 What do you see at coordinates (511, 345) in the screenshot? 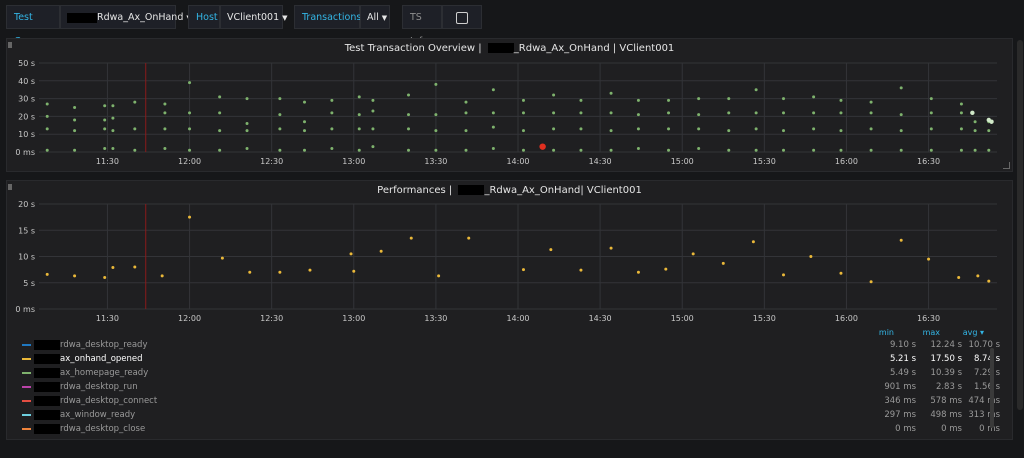
I see `legend-row: rdwa_desktop_ready 9.10 s 12.24 s 10.70 s` at bounding box center [511, 345].